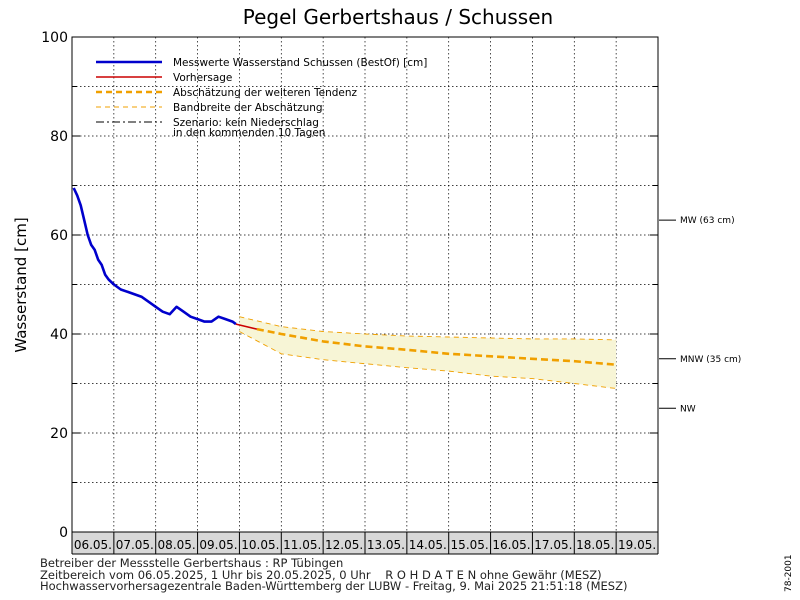  What do you see at coordinates (249, 133) in the screenshot?
I see `legend-label-2: in den kommenden 10 Tagen` at bounding box center [249, 133].